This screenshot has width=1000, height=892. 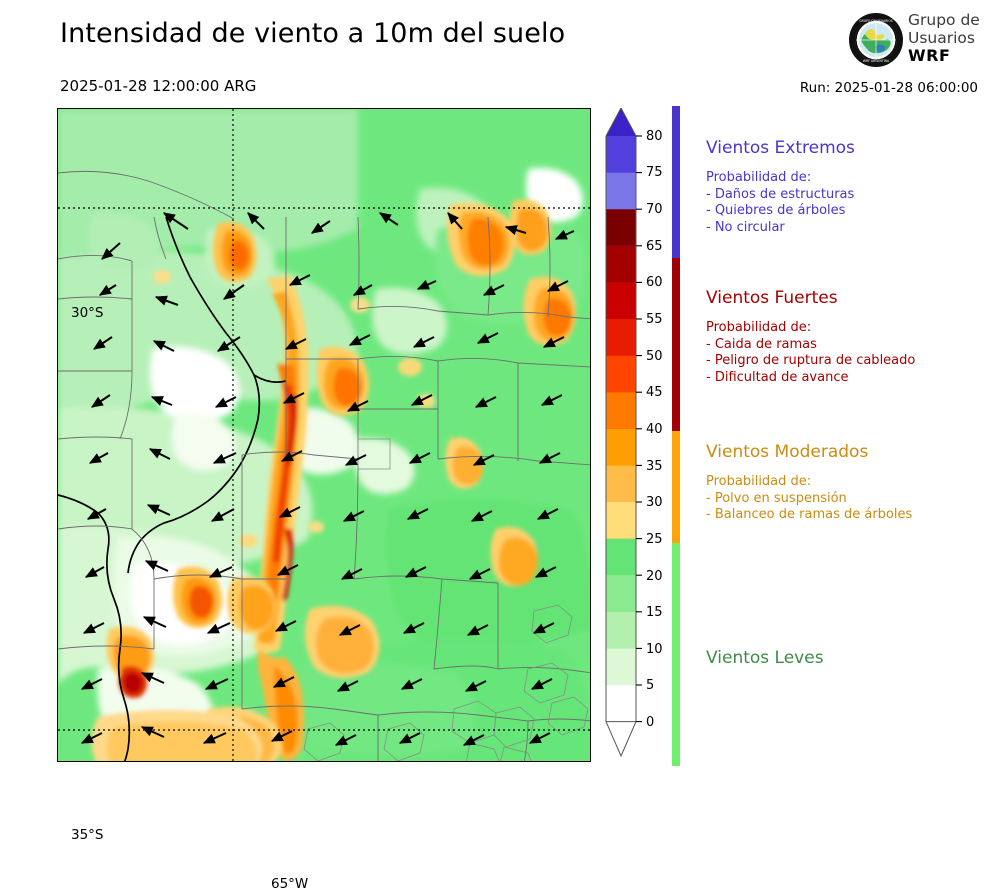 I want to click on legend-subtitle-fuertes: Probabilidad de:, so click(x=810, y=328).